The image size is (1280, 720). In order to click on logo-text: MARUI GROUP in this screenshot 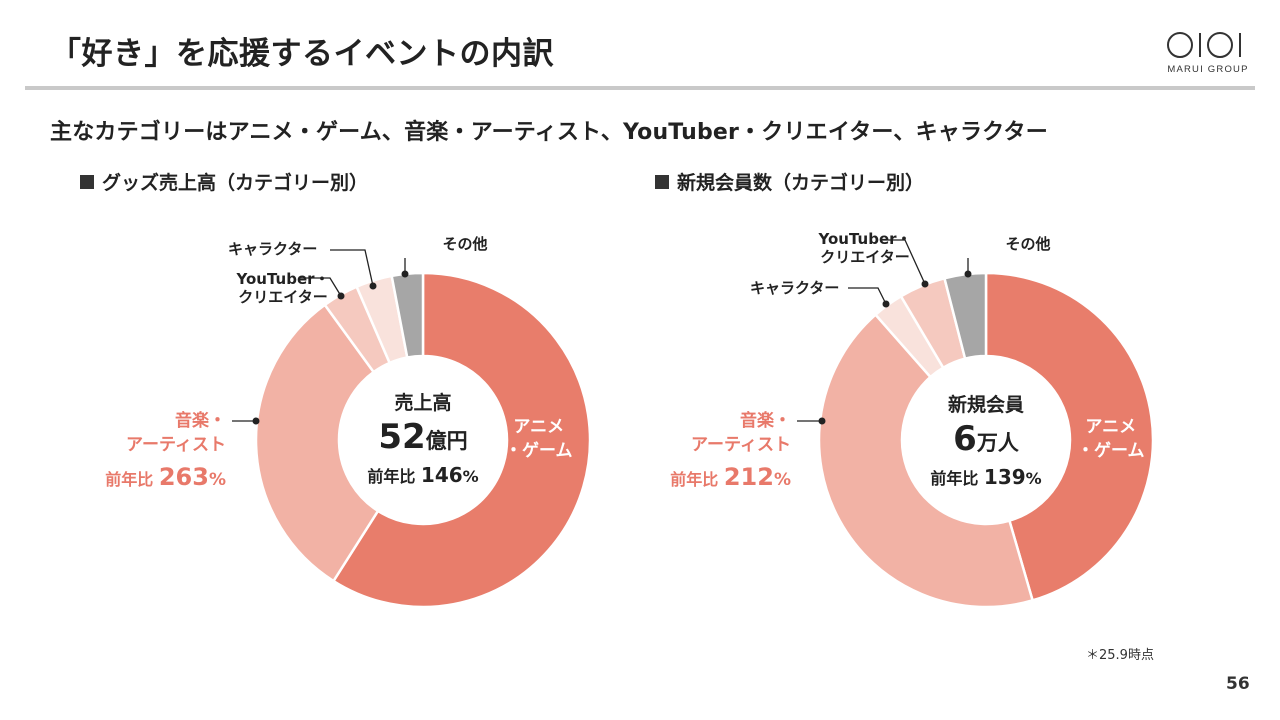, I will do `click(1208, 69)`.